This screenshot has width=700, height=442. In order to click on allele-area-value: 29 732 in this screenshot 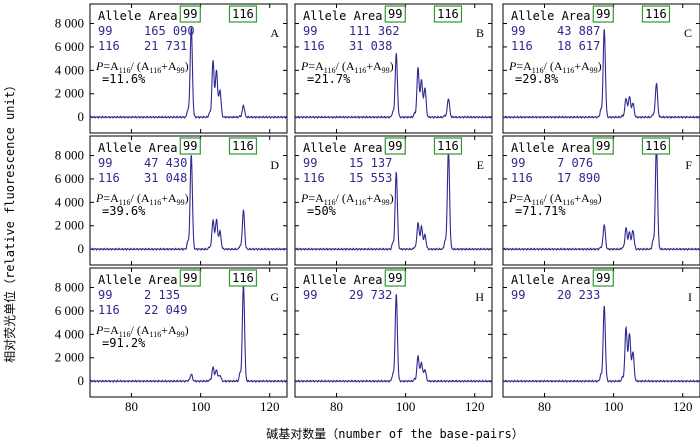, I will do `click(370, 295)`.